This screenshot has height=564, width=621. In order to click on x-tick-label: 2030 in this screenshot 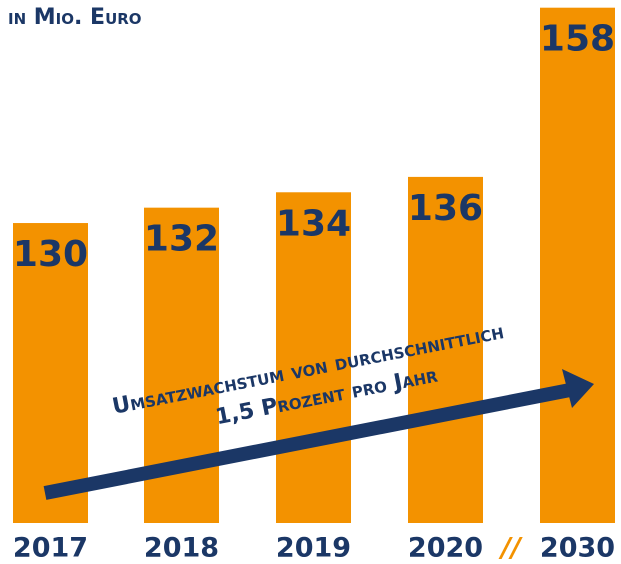, I will do `click(577, 548)`.